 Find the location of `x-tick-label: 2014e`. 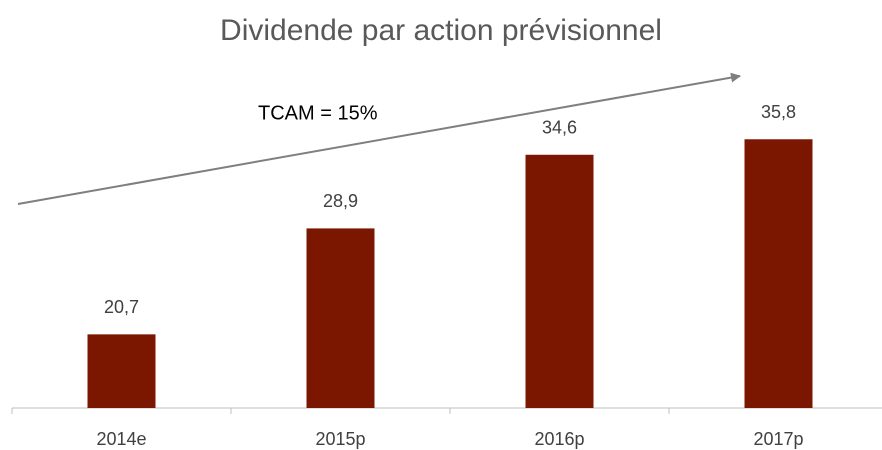

x-tick-label: 2014e is located at coordinates (121, 439).